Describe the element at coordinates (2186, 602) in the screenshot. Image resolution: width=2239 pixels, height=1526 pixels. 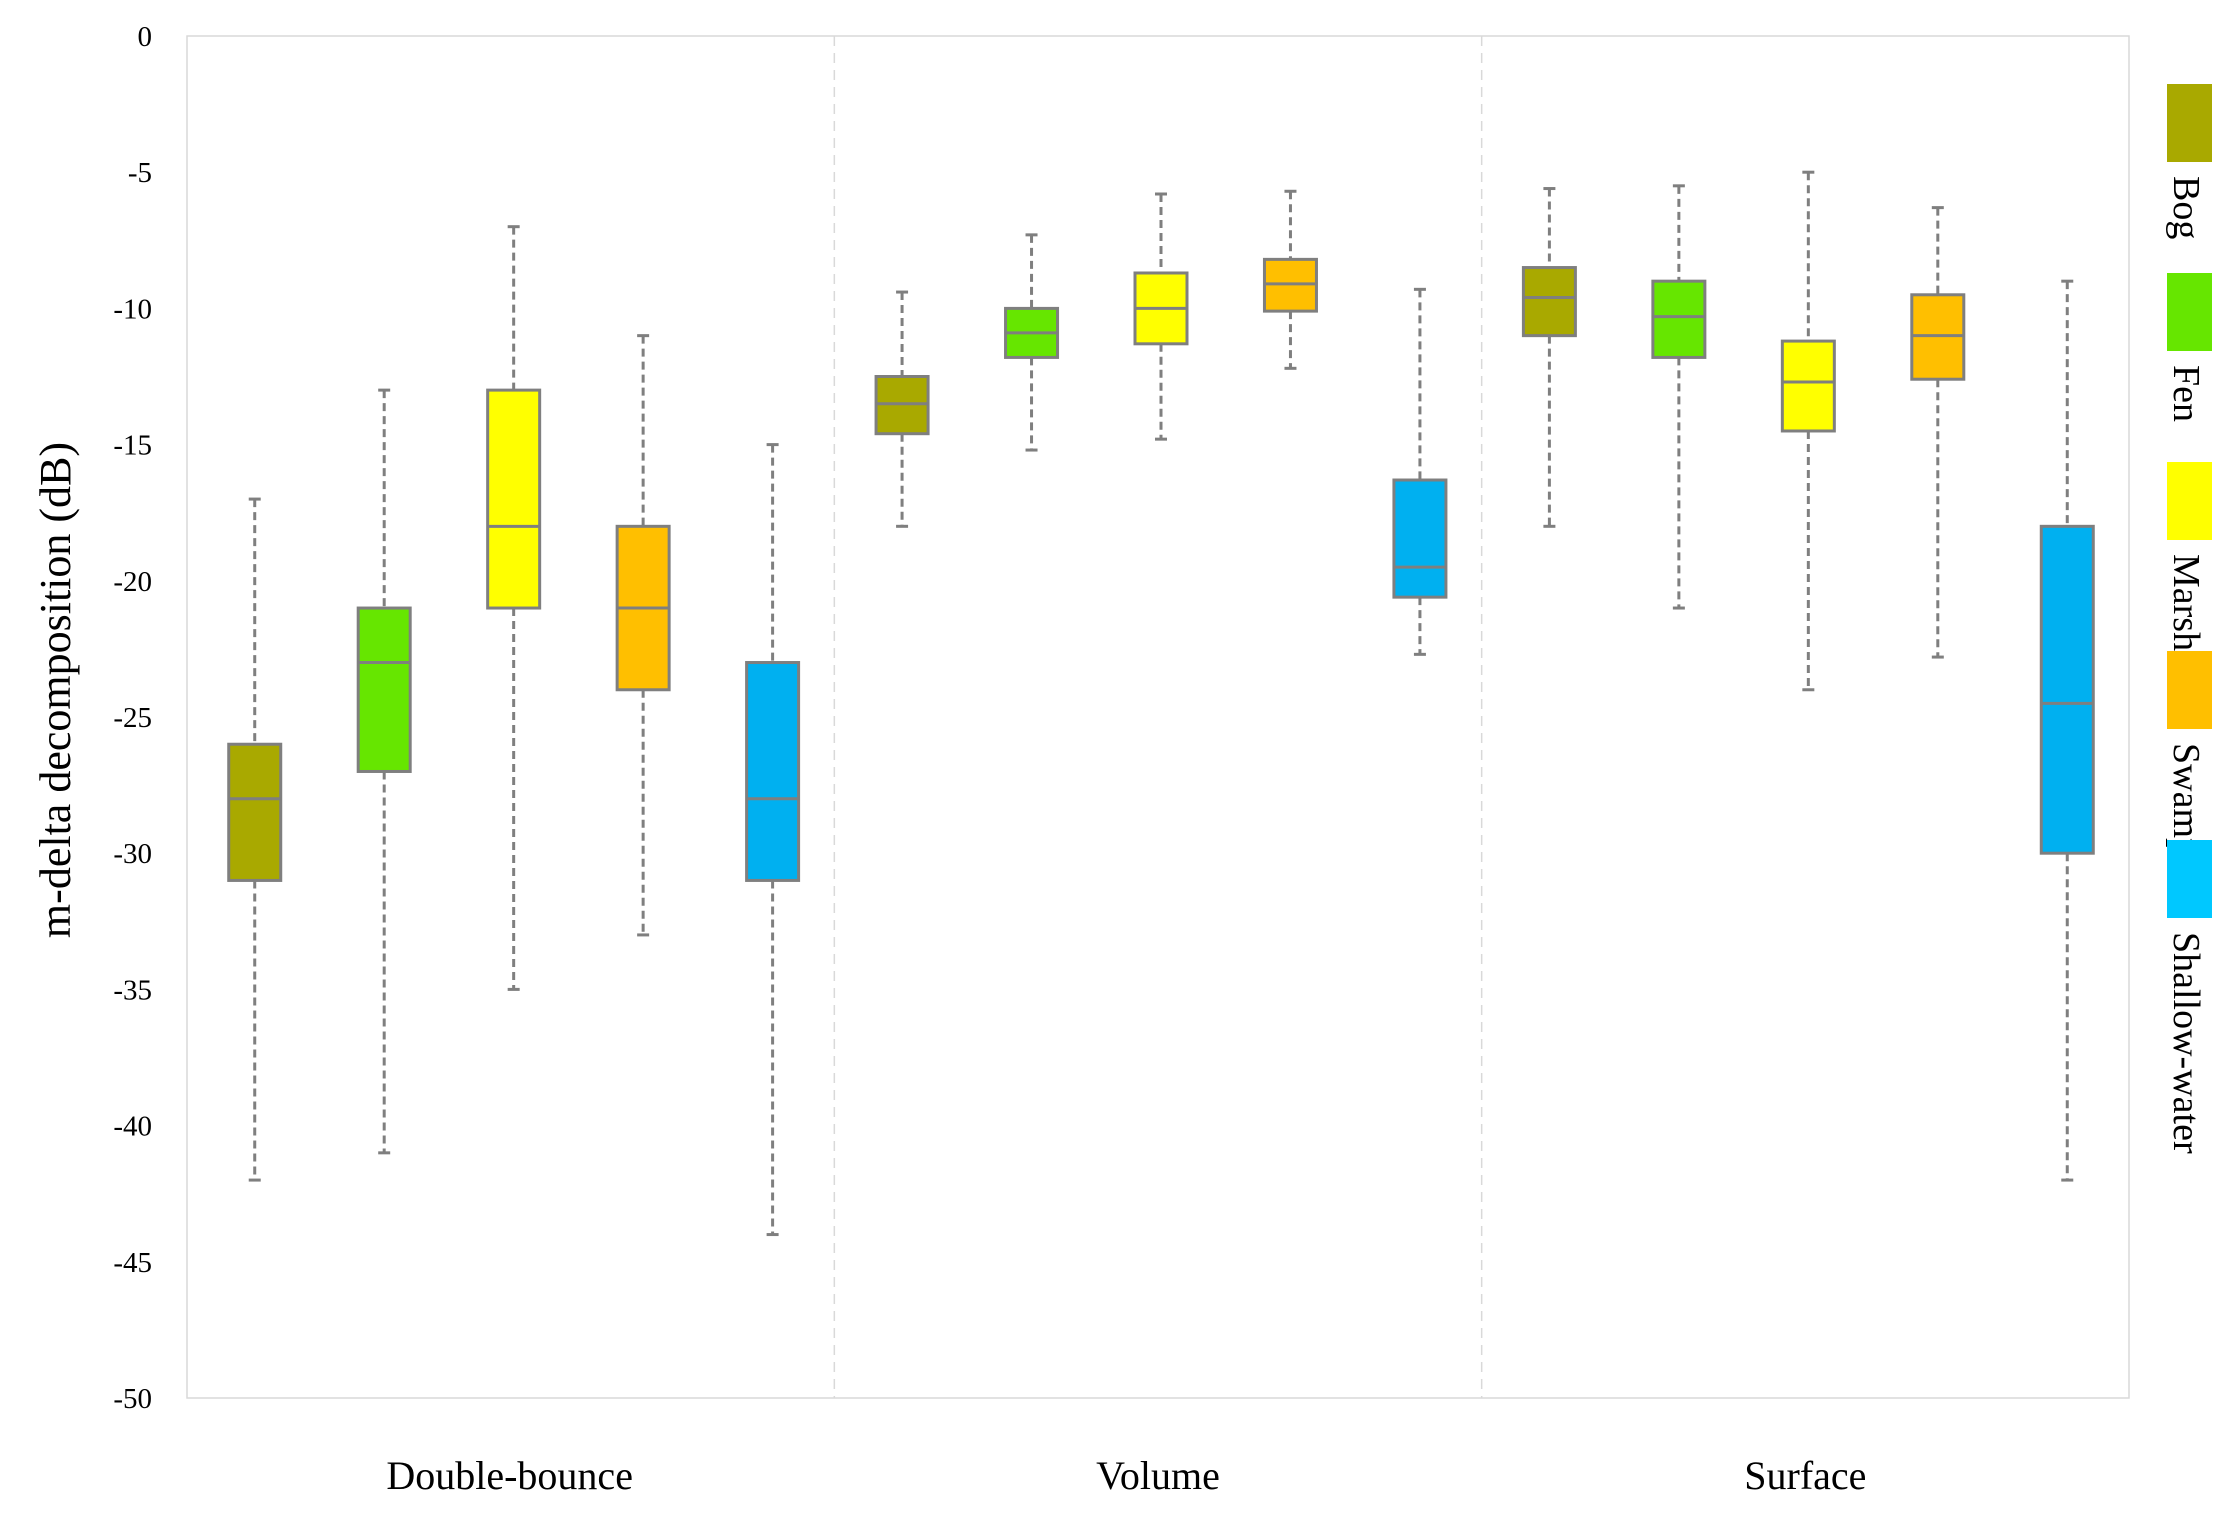
I see `legend-label: Marsh` at that location.